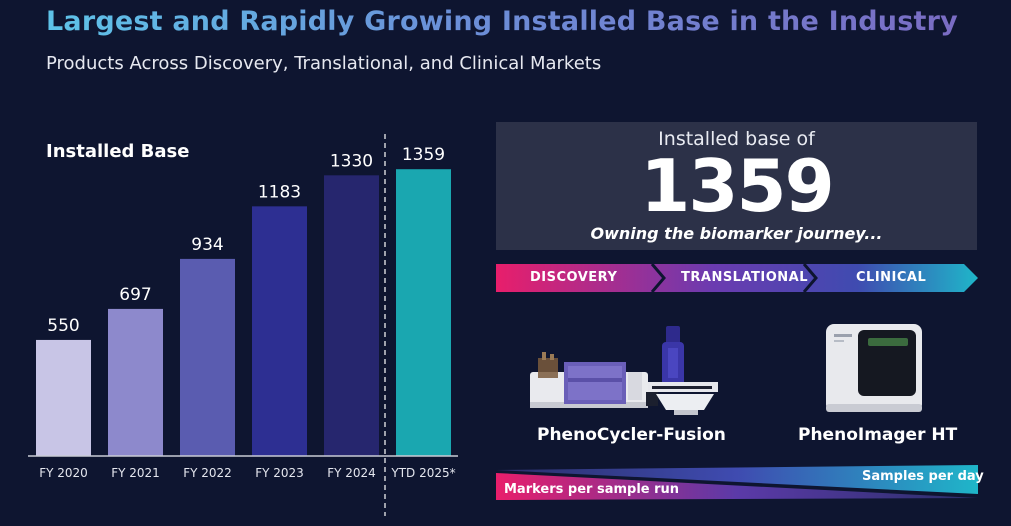 This screenshot has width=1011, height=526. What do you see at coordinates (135, 382) in the screenshot?
I see `bar-fy-2021` at bounding box center [135, 382].